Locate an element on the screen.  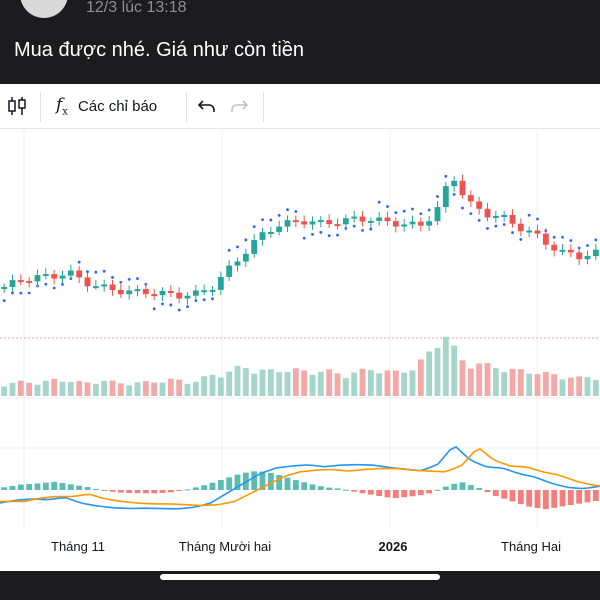
candlestick-type-button is located at coordinates (17, 106).